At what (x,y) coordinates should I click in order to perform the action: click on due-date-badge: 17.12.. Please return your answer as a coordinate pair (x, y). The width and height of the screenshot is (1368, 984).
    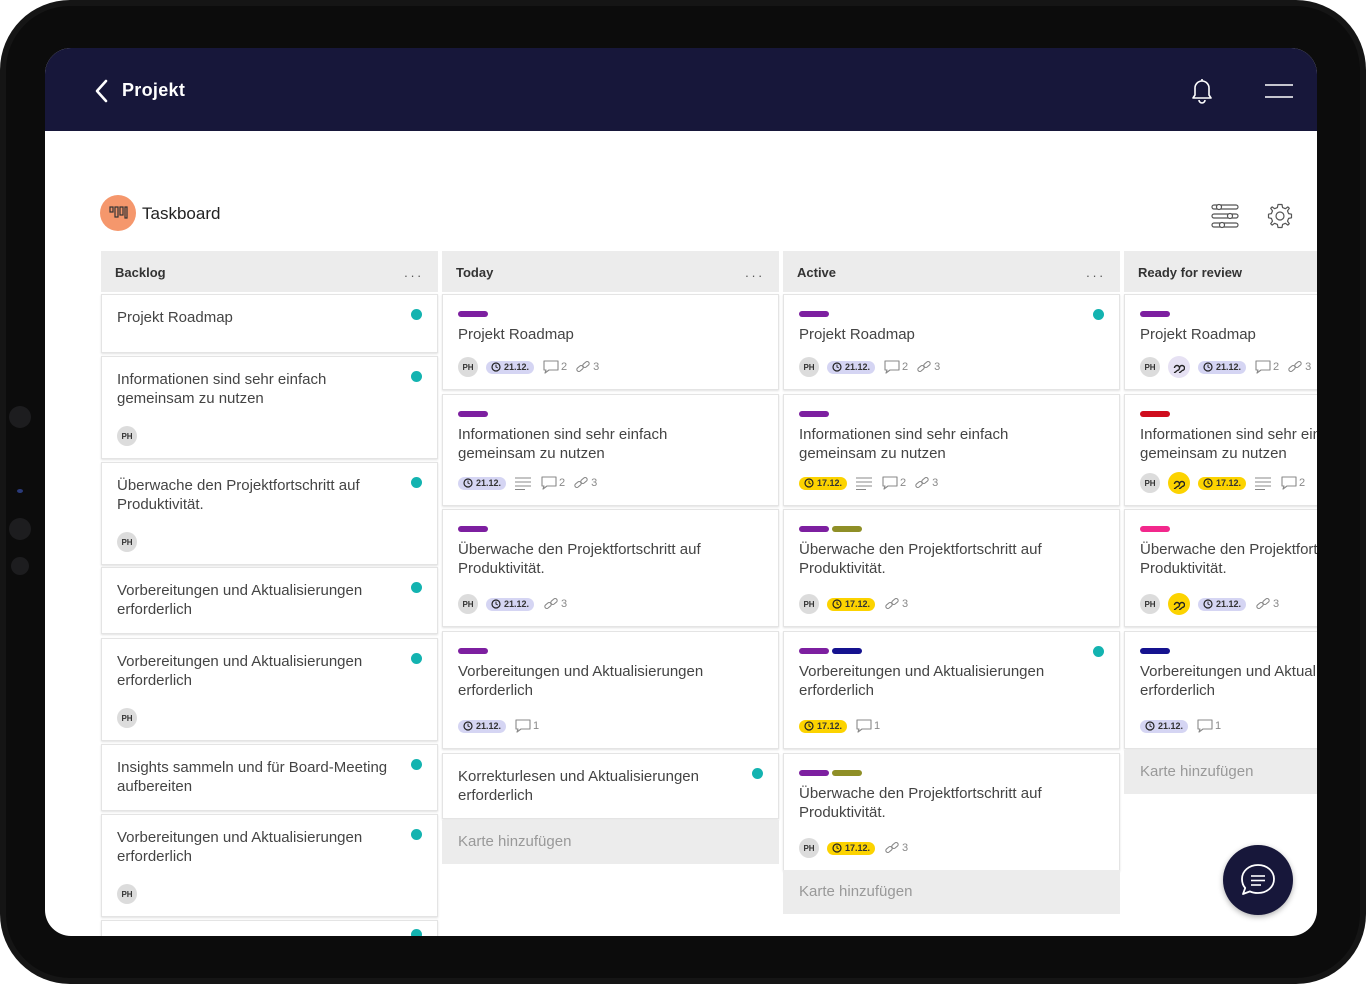
    Looking at the image, I should click on (851, 848).